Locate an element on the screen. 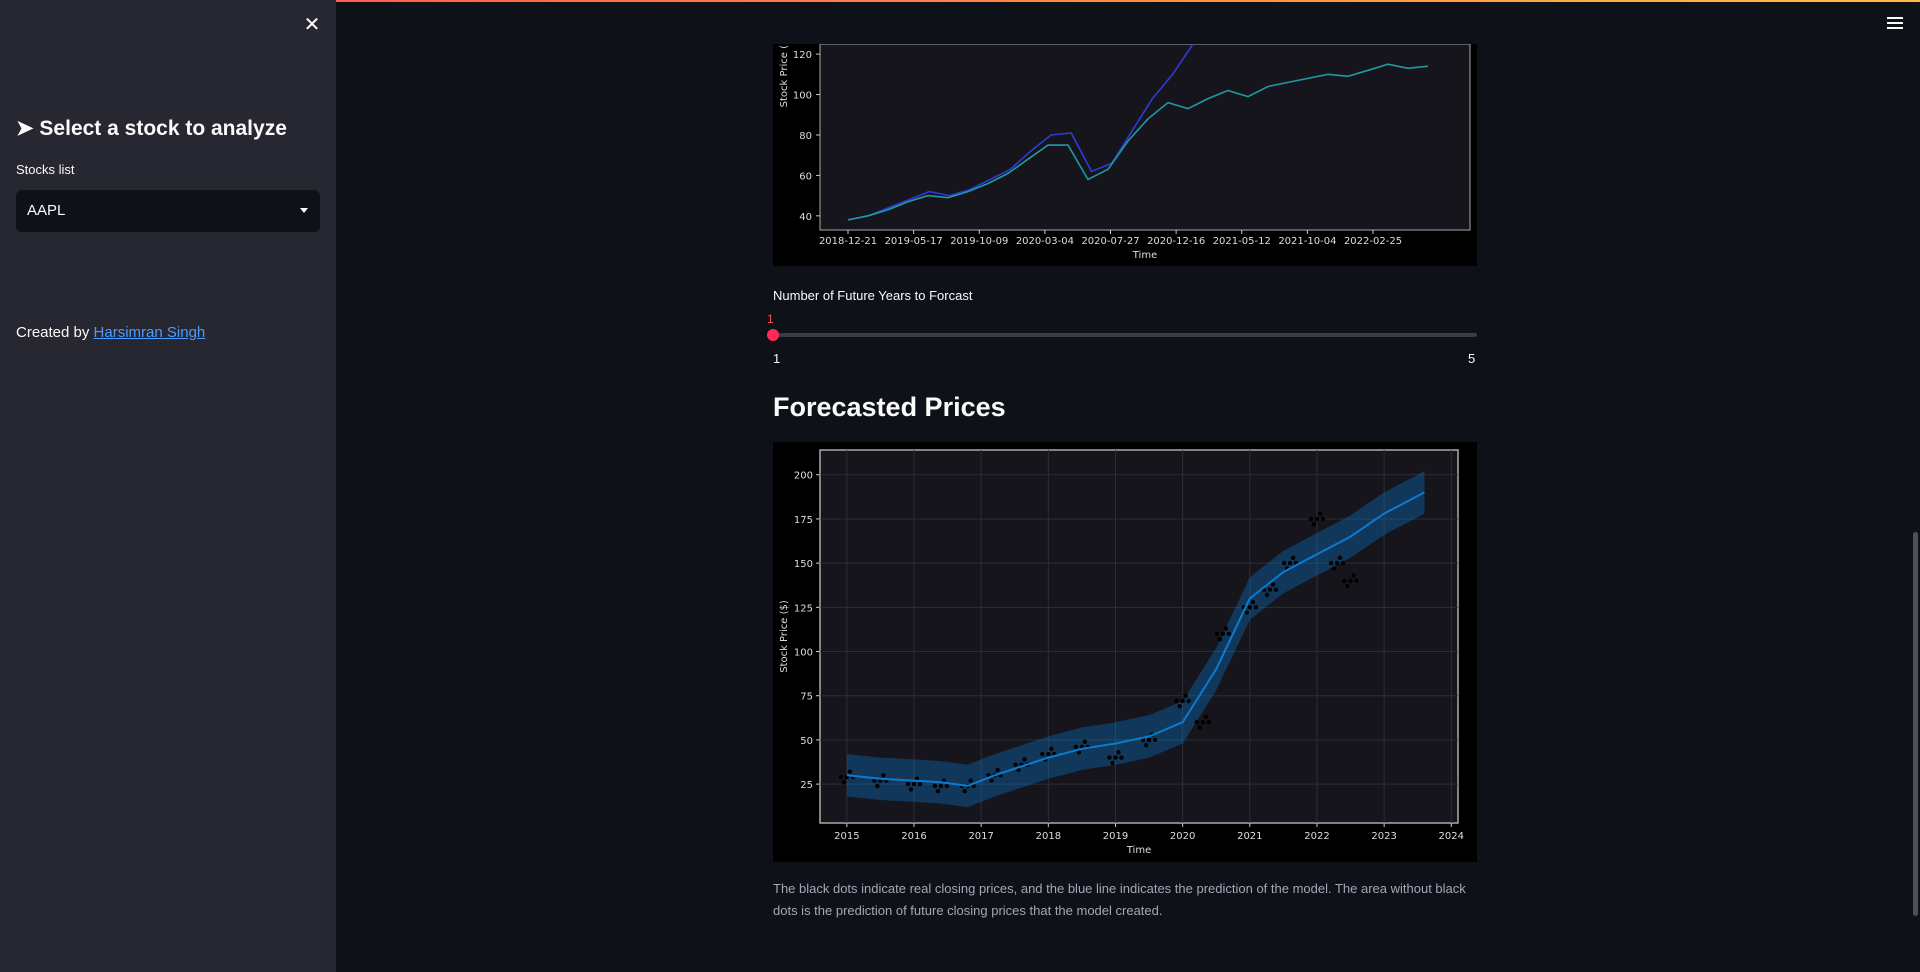 This screenshot has width=1920, height=972. page-scrollbar is located at coordinates (1915, 724).